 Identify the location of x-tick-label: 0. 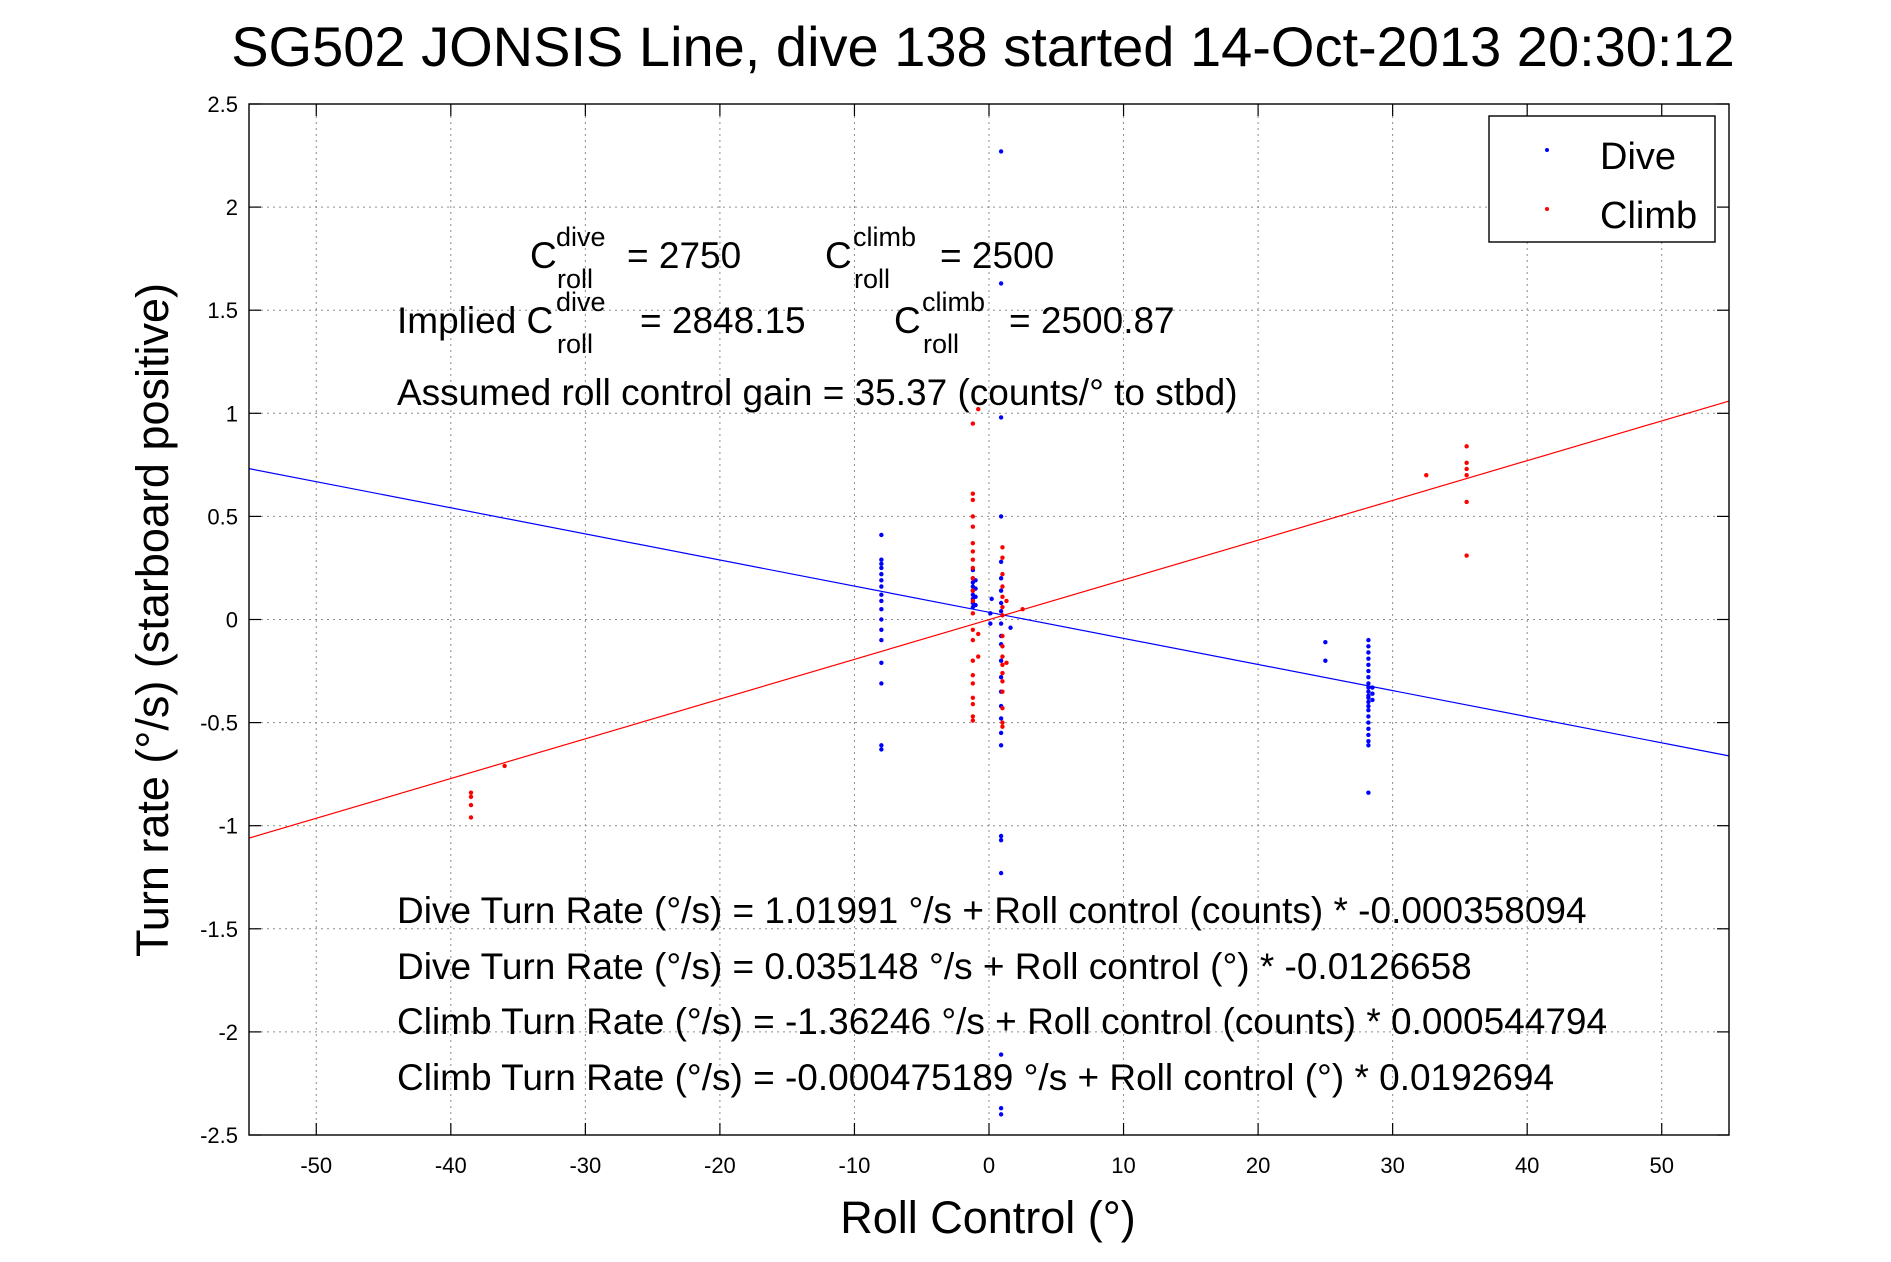
(989, 1165).